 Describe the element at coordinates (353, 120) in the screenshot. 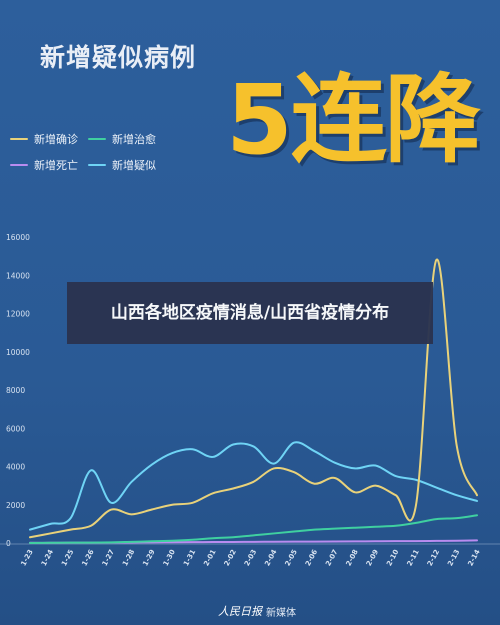

I see `headline: 5连降` at that location.